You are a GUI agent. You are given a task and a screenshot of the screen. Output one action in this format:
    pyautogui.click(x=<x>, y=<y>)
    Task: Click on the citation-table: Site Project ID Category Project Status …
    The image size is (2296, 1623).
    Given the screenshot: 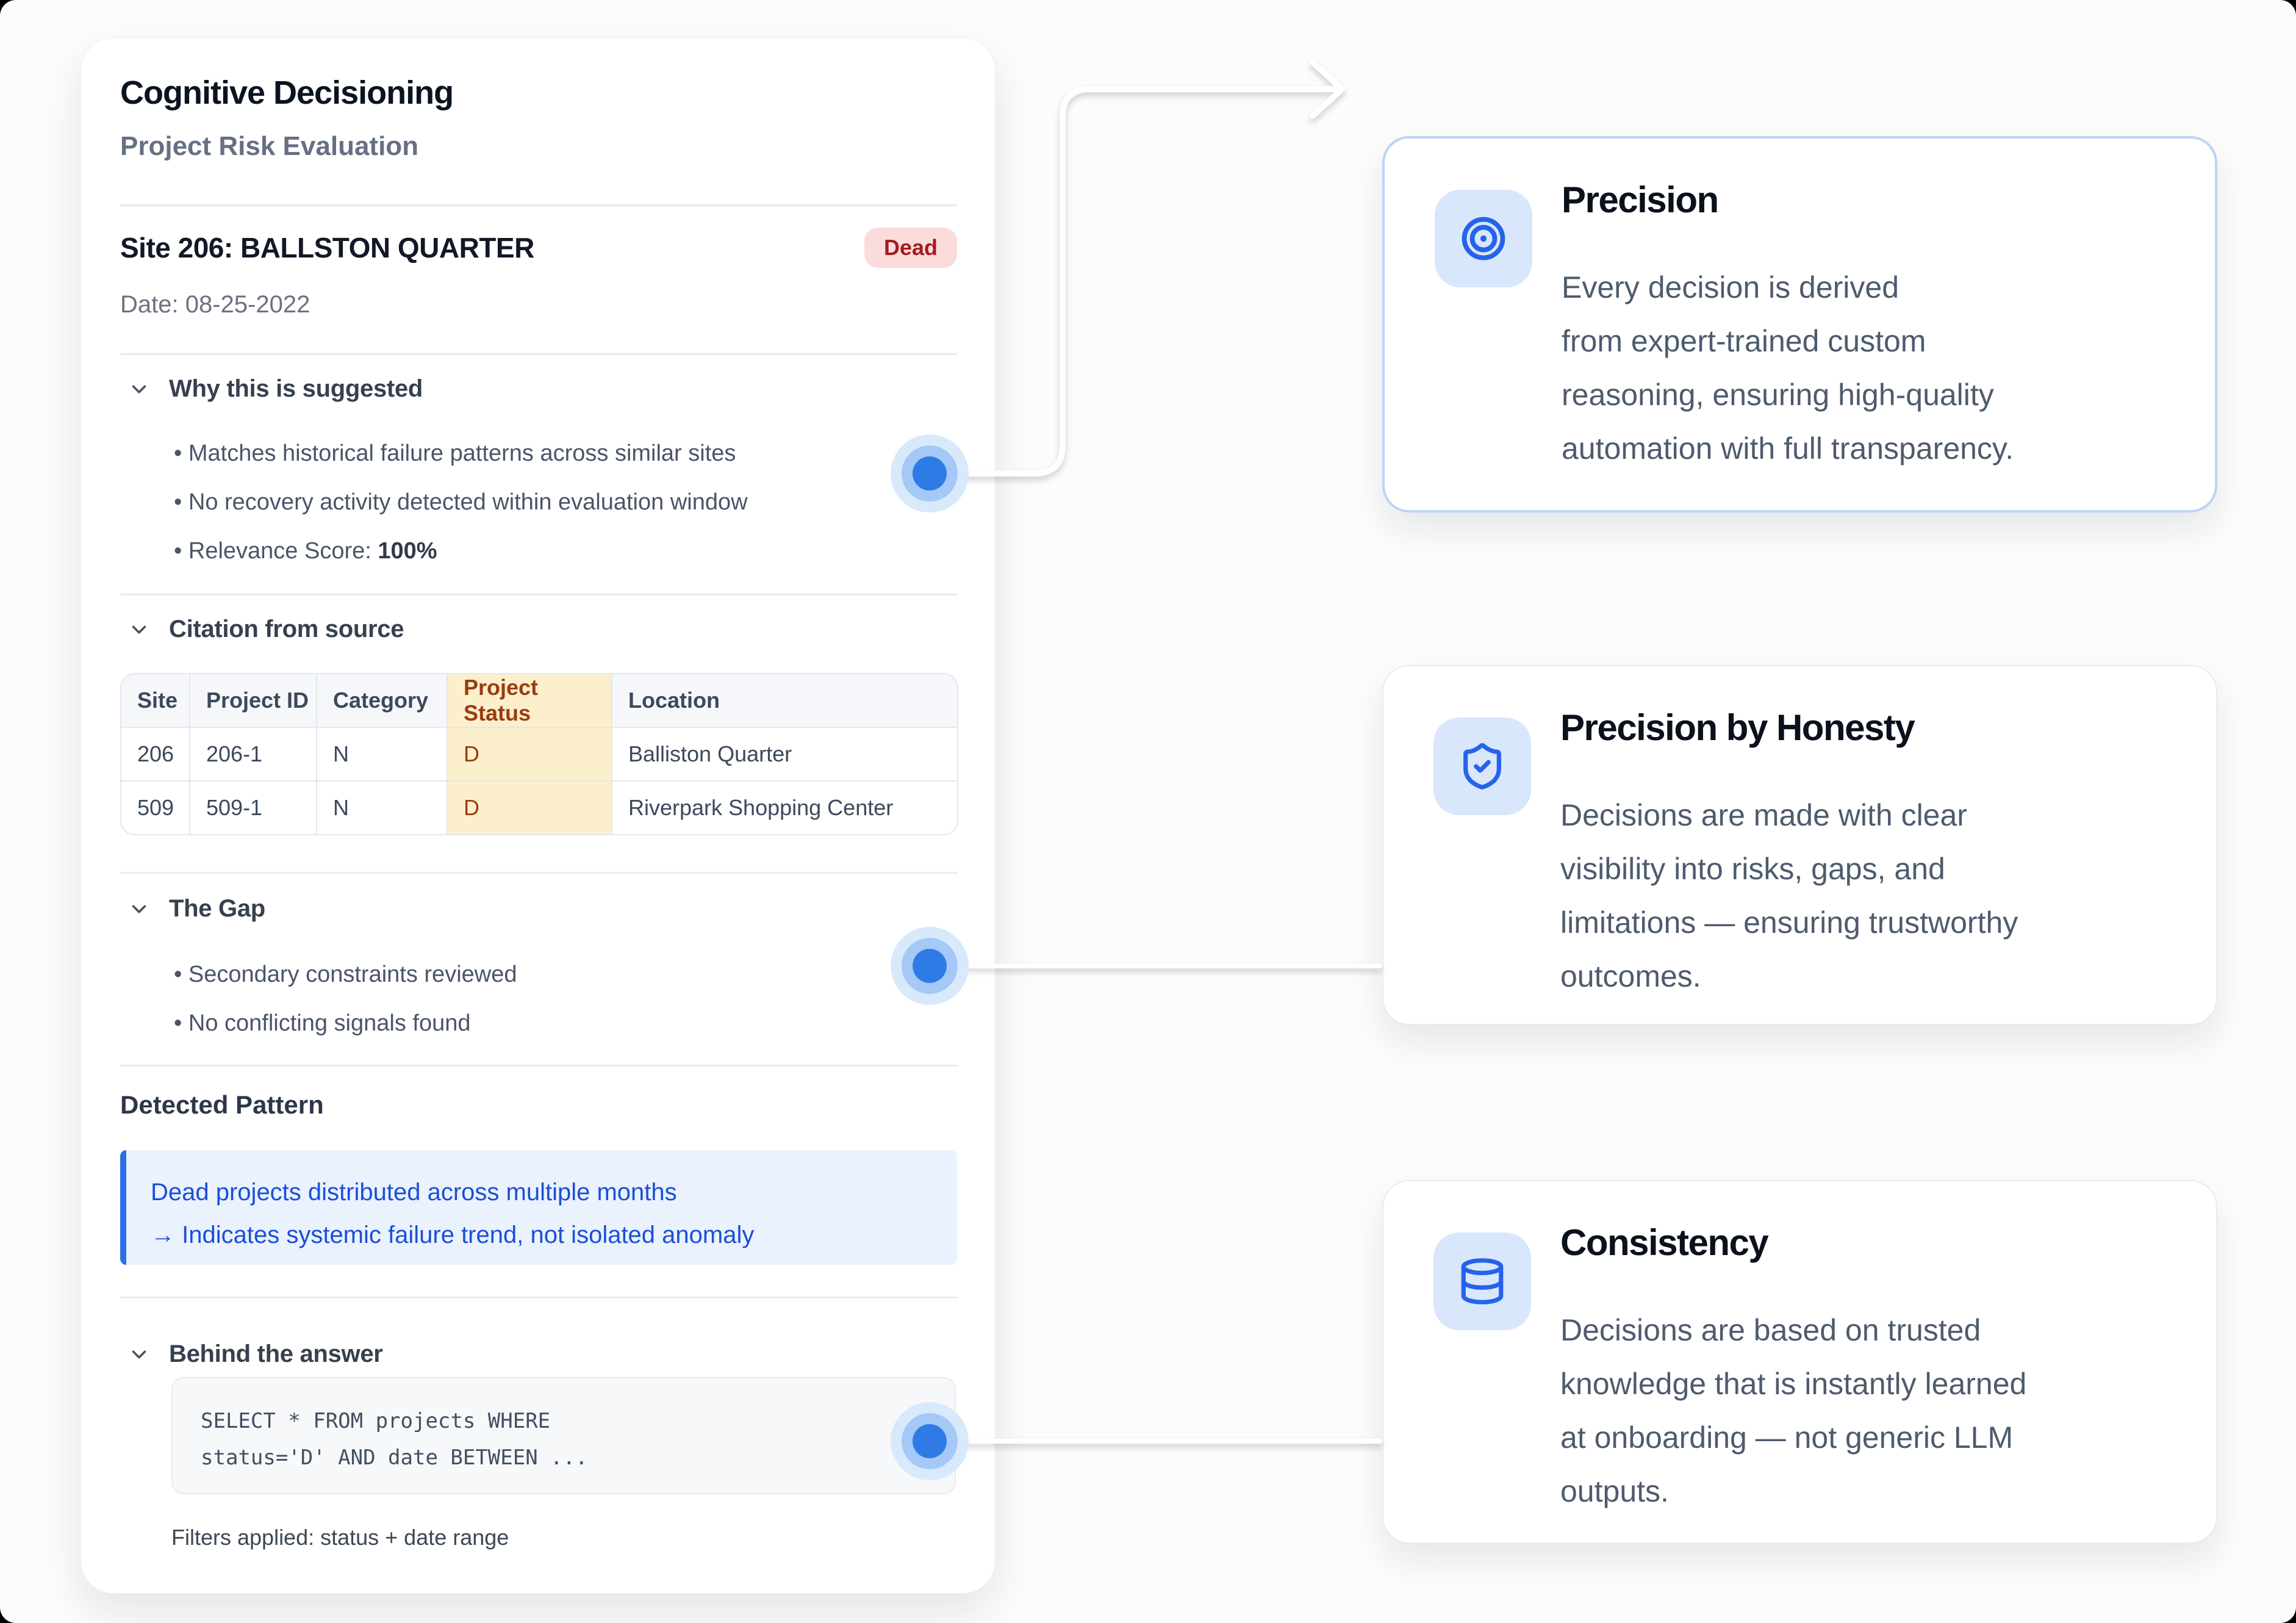 What is the action you would take?
    pyautogui.click(x=539, y=754)
    